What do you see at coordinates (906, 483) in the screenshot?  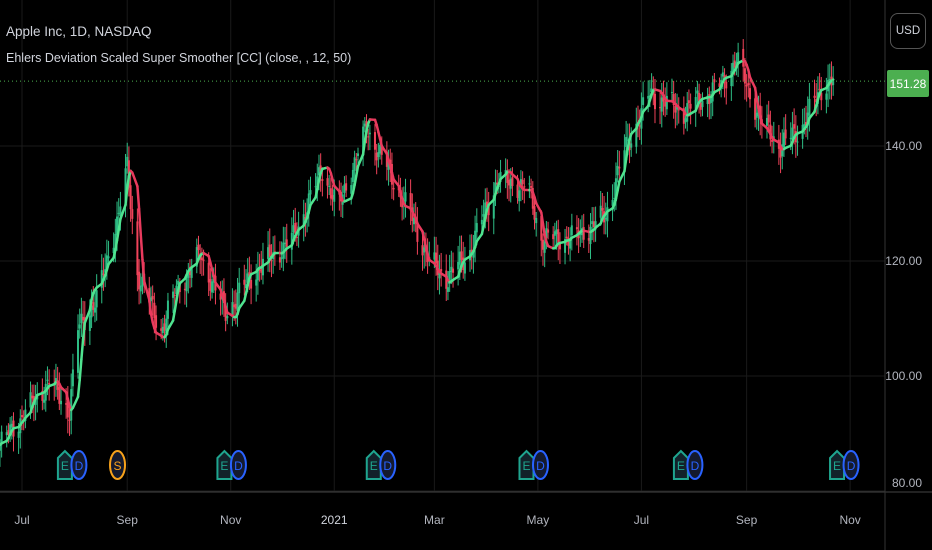 I see `y-tick-label: 80.00` at bounding box center [906, 483].